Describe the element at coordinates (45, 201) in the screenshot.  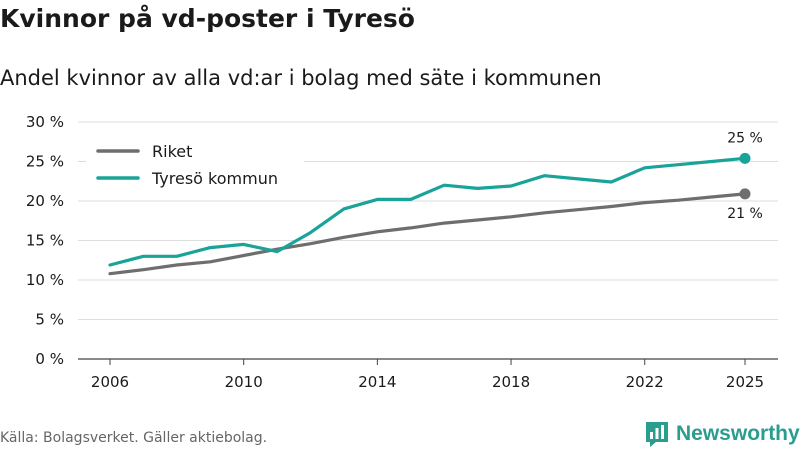
I see `y-tick-label: 20 %` at that location.